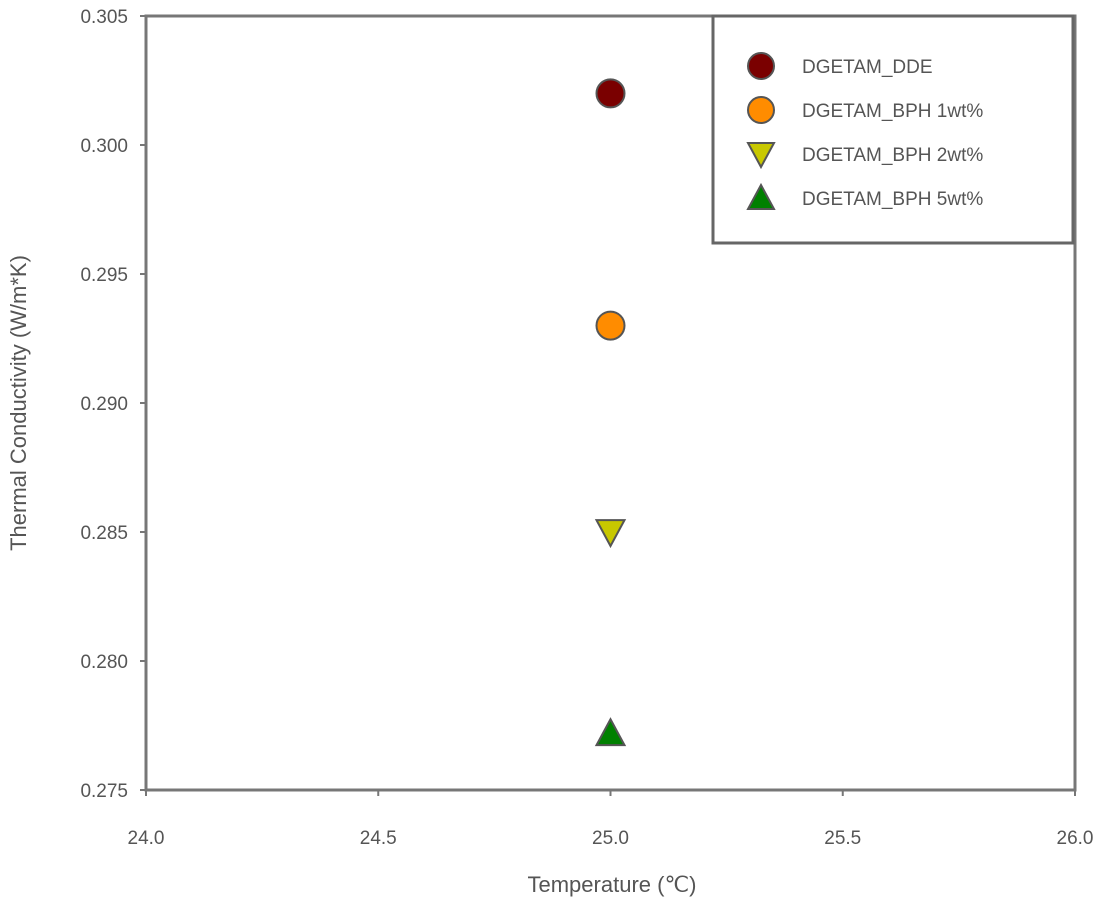 Image resolution: width=1102 pixels, height=922 pixels. I want to click on y-tick-label: 0.300, so click(104, 146).